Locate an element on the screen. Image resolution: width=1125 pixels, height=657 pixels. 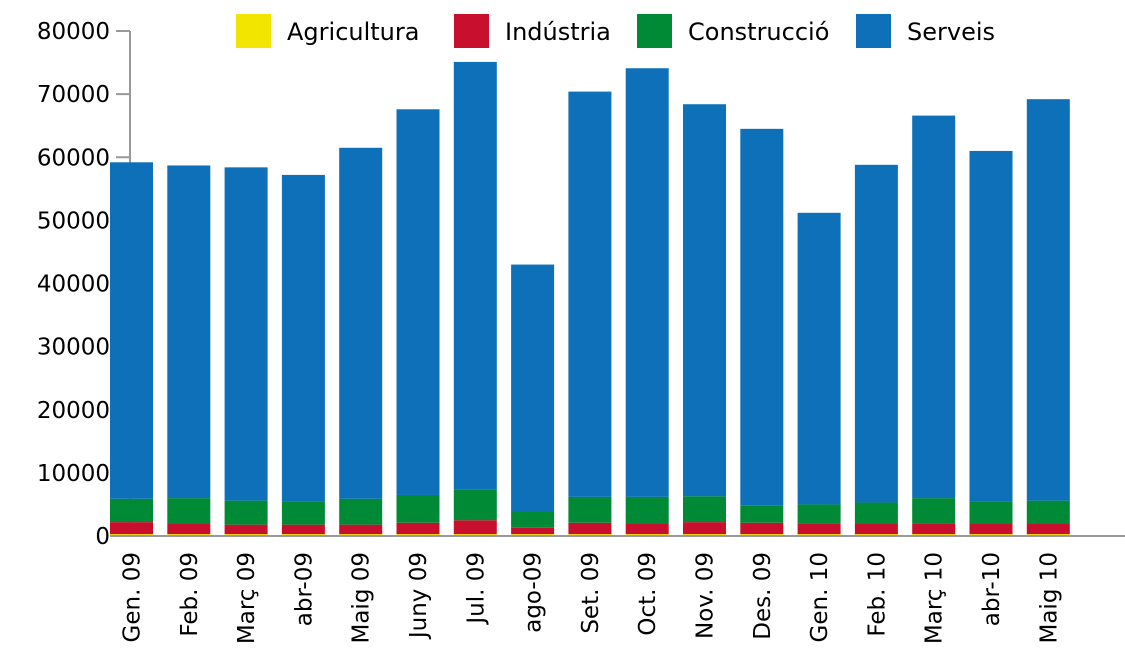
y-tick-label: 80000 is located at coordinates (73, 32).